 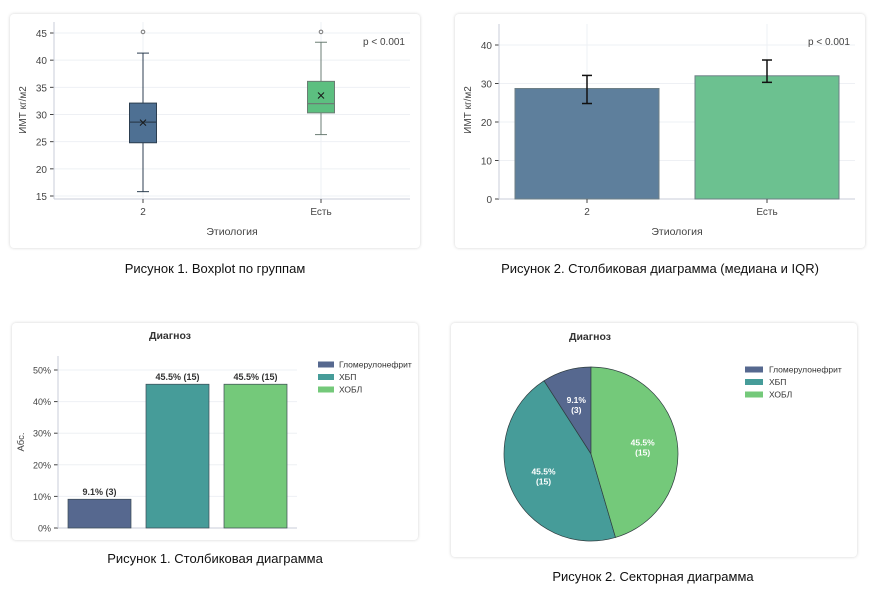 What do you see at coordinates (44, 529) in the screenshot?
I see `y-tick-label: 0%` at bounding box center [44, 529].